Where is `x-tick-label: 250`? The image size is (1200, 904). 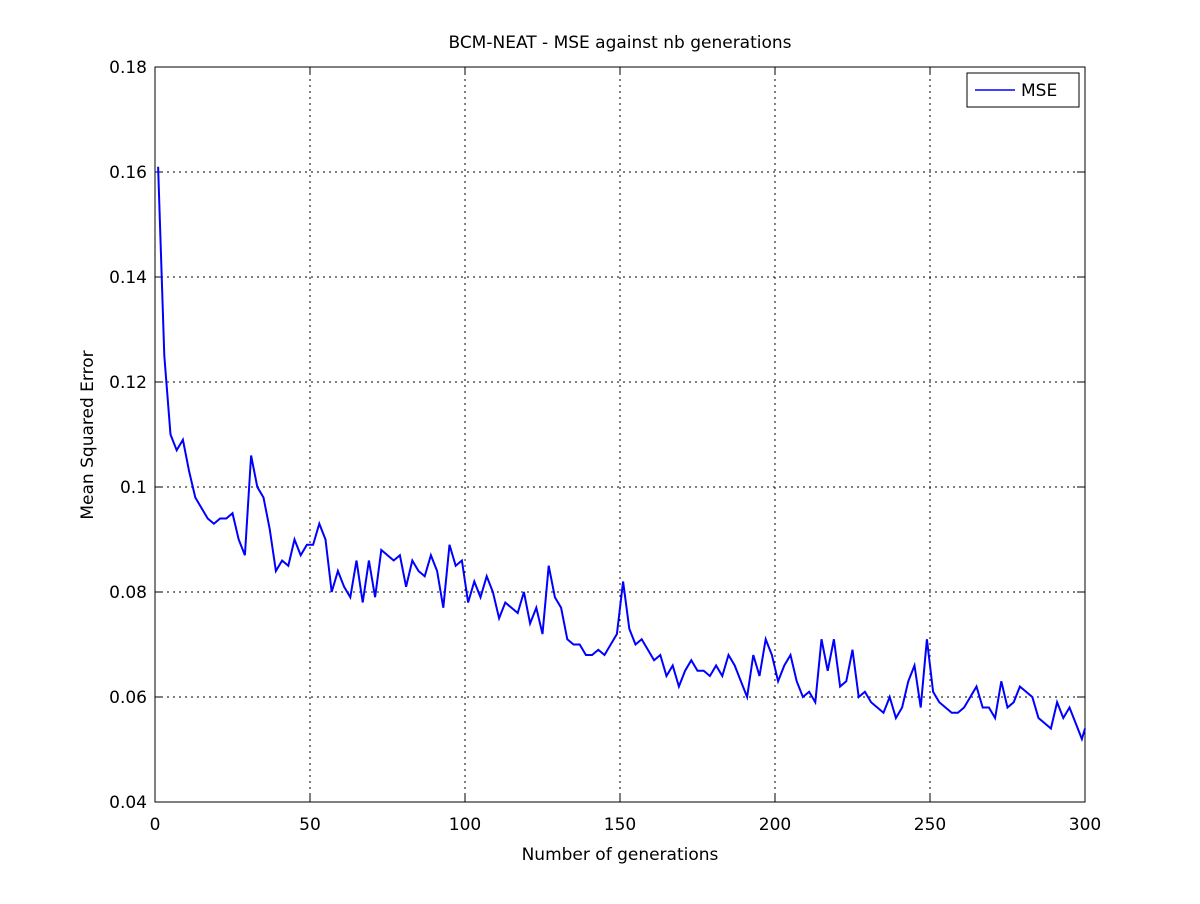
x-tick-label: 250 is located at coordinates (930, 825).